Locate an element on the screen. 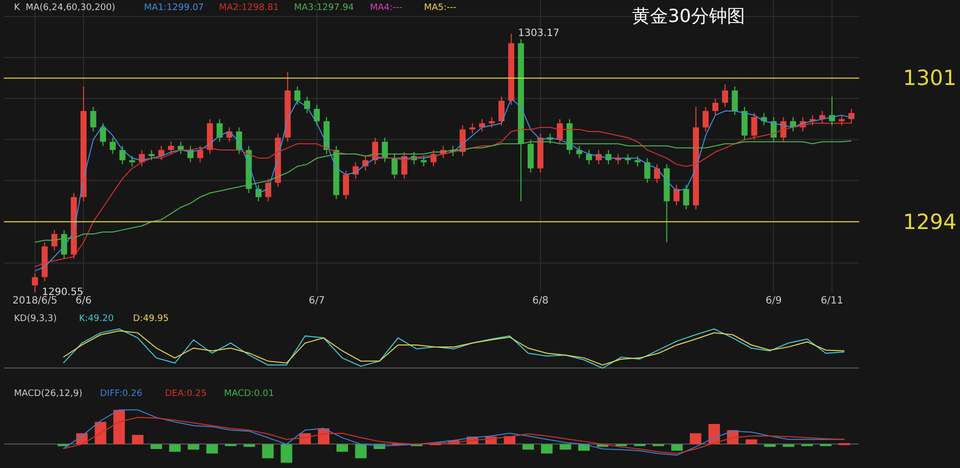 Image resolution: width=960 pixels, height=468 pixels. text: DEA:0.25 is located at coordinates (186, 394).